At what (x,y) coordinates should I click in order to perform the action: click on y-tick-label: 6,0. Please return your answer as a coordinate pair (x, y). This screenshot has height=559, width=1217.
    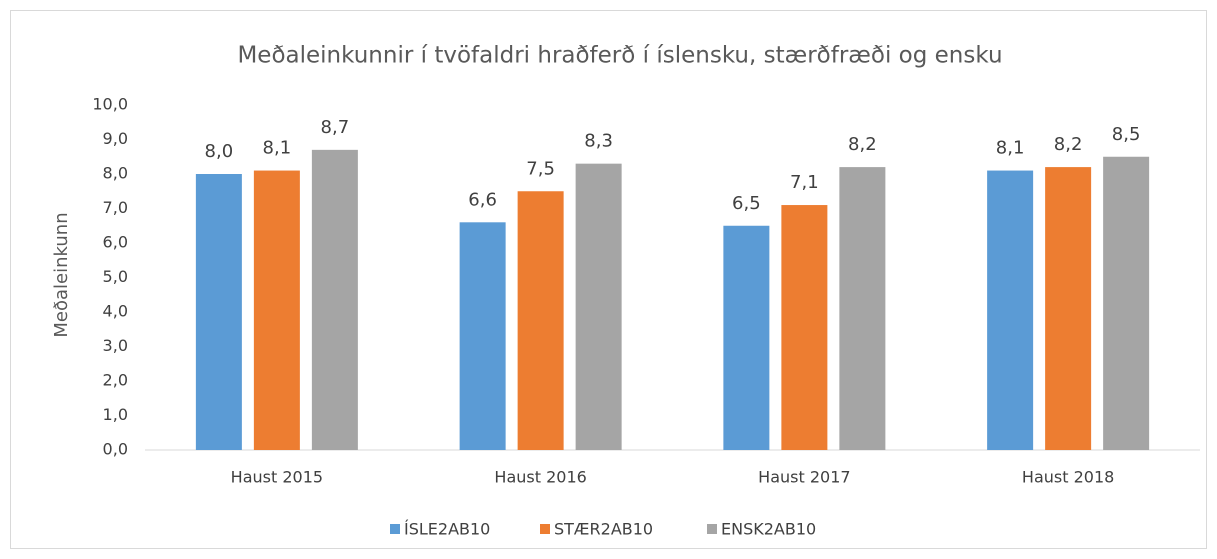
    Looking at the image, I should click on (115, 242).